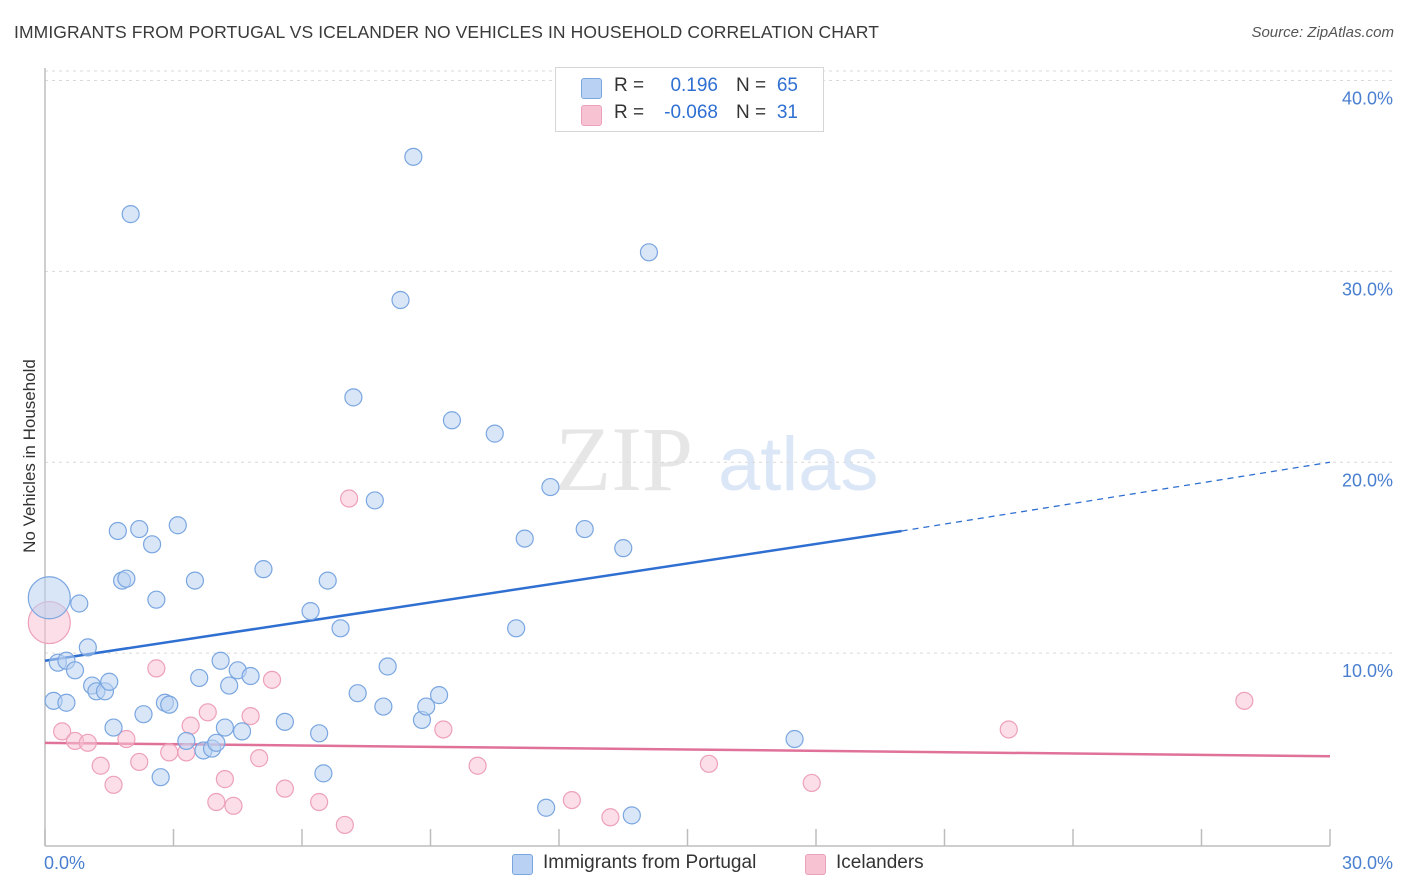 The width and height of the screenshot is (1406, 892). I want to click on n-value: 65, so click(787, 85).